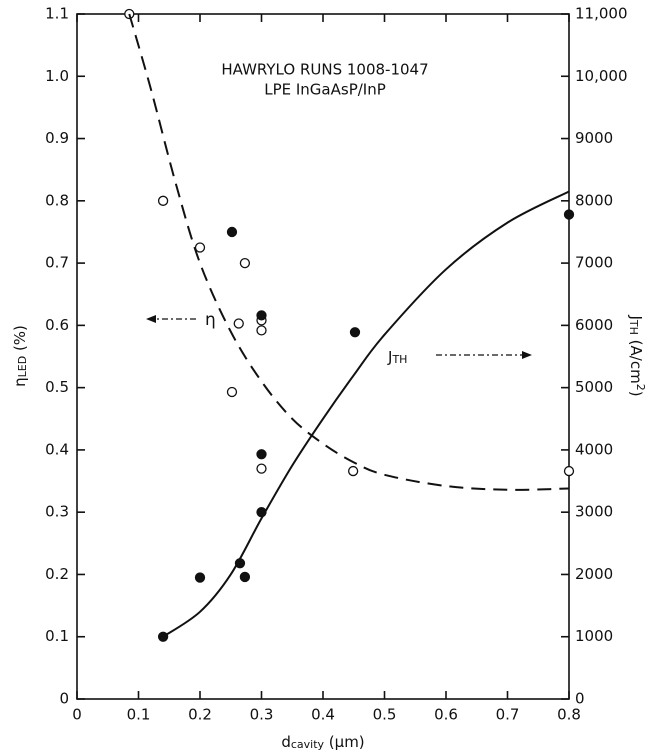 This screenshot has width=652, height=755. Describe the element at coordinates (64, 699) in the screenshot. I see `y-tick-label: 0` at that location.